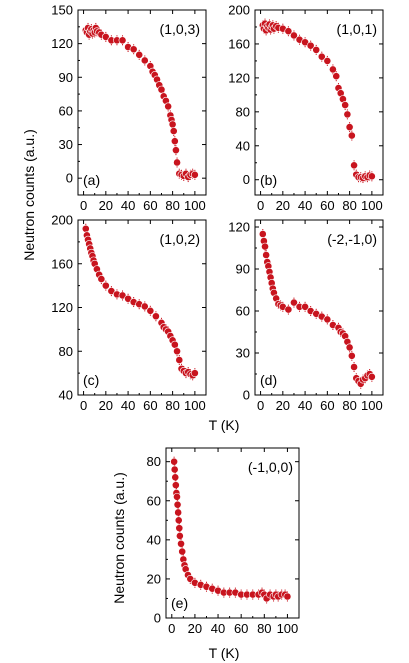 The height and width of the screenshot is (663, 409). I want to click on y-tick-label: 200, so click(239, 10).